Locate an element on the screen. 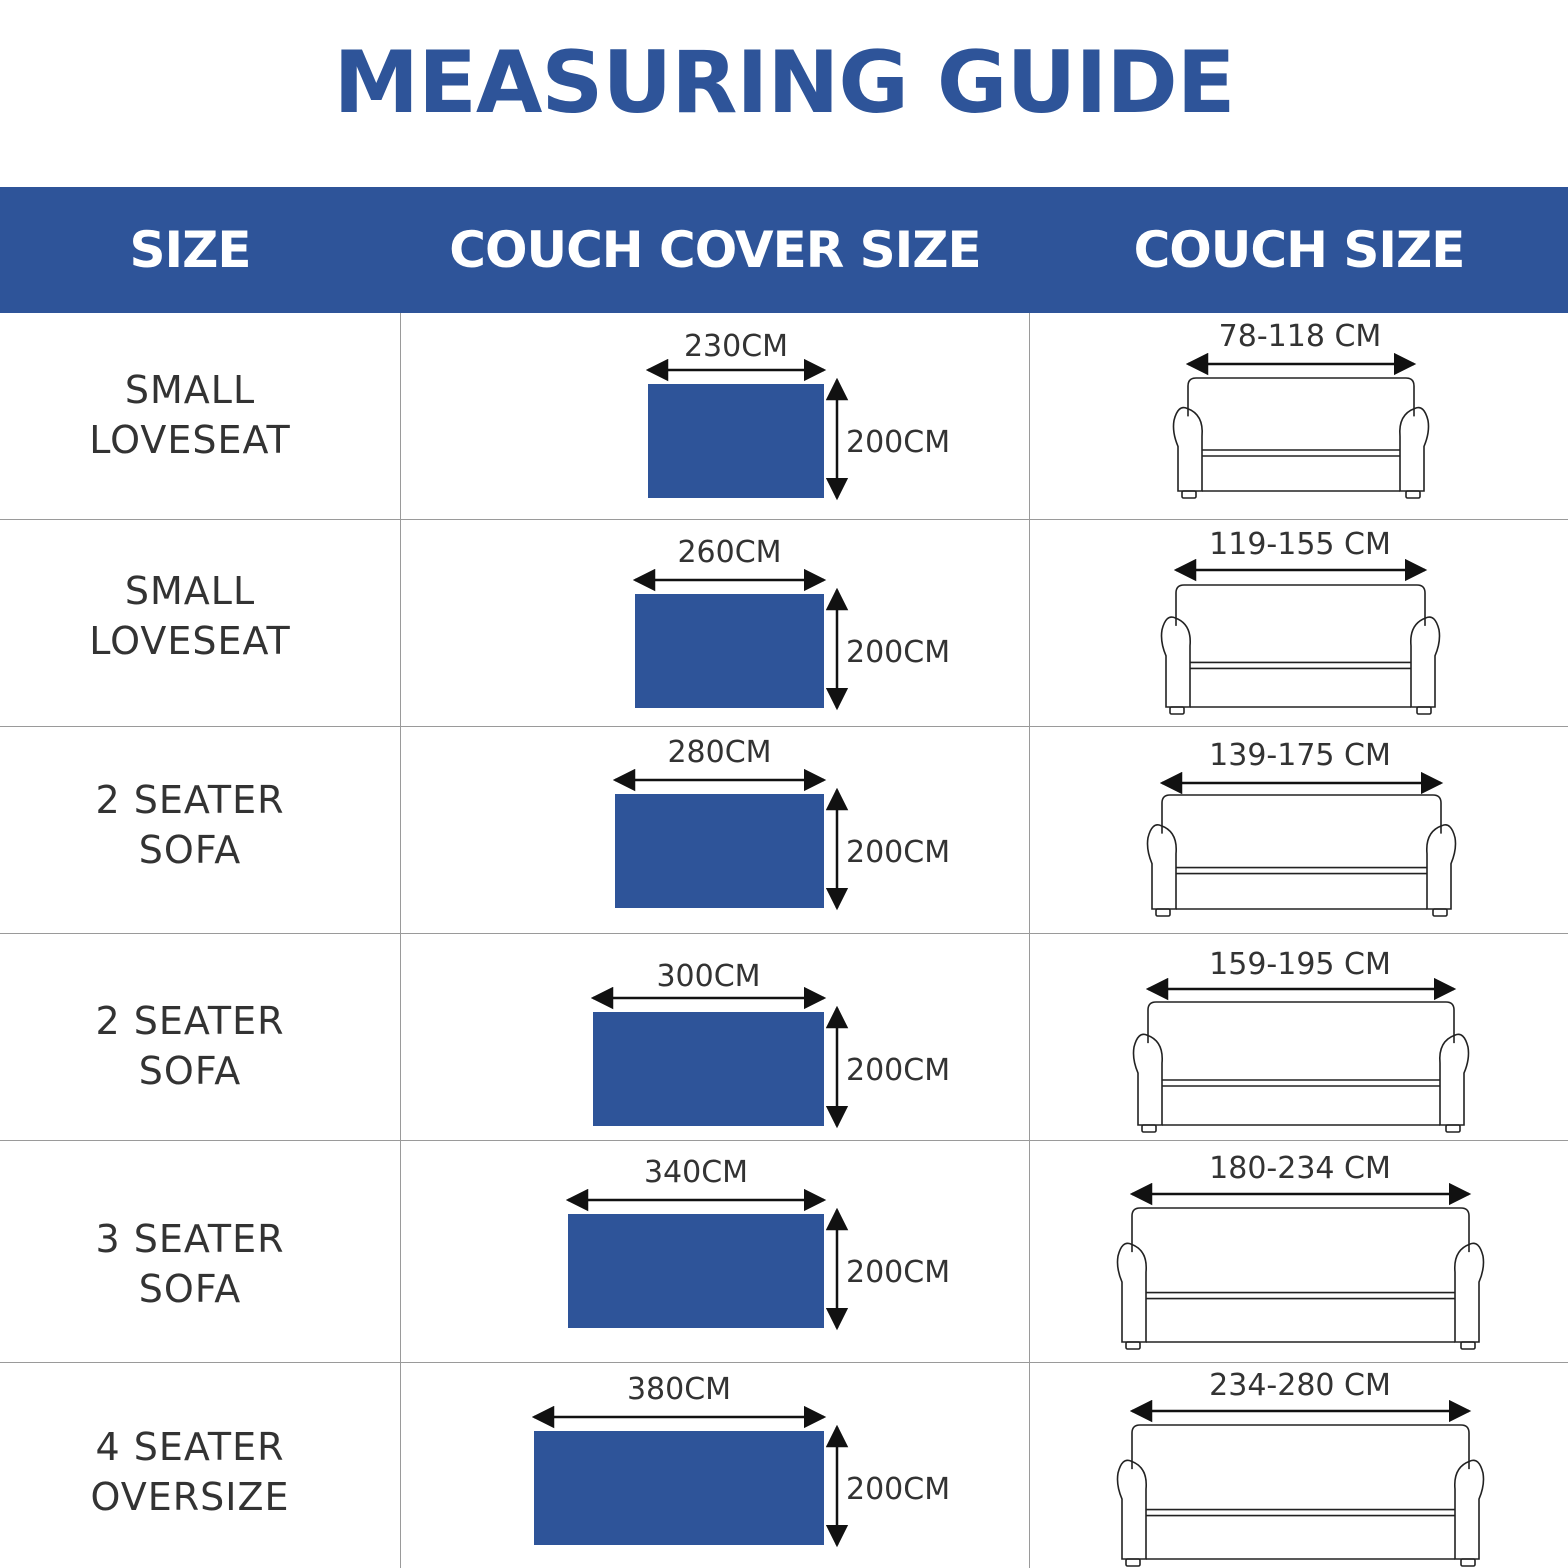 This screenshot has height=1568, width=1568. couch-size-label: 119-155 CM is located at coordinates (1300, 544).